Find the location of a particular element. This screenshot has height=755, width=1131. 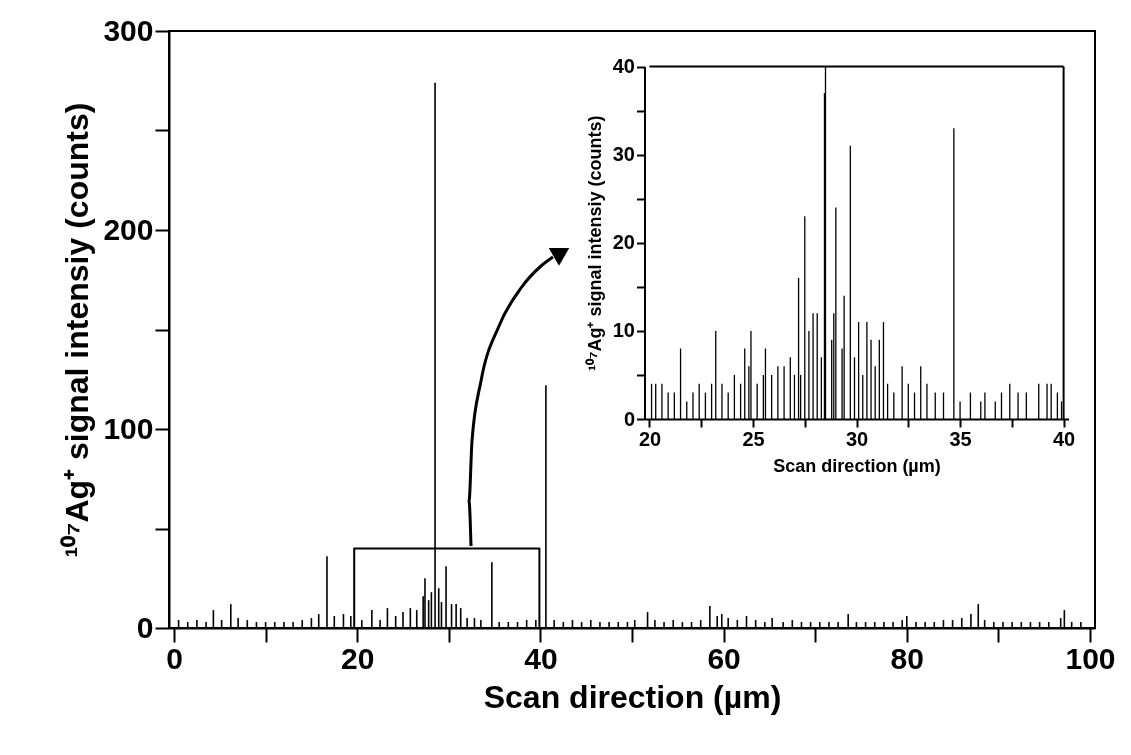

x-tick-label: 80 is located at coordinates (907, 658).